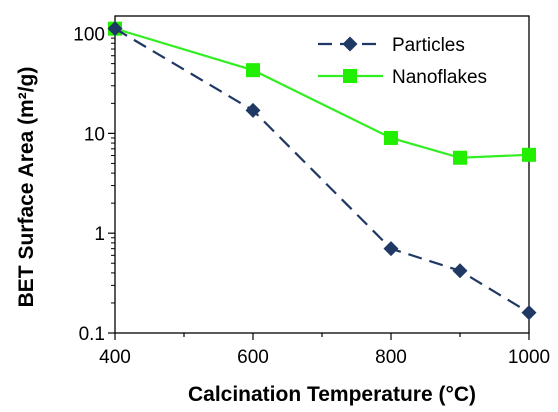 This screenshot has width=558, height=412. Describe the element at coordinates (99, 234) in the screenshot. I see `y-tick-label: 1` at that location.